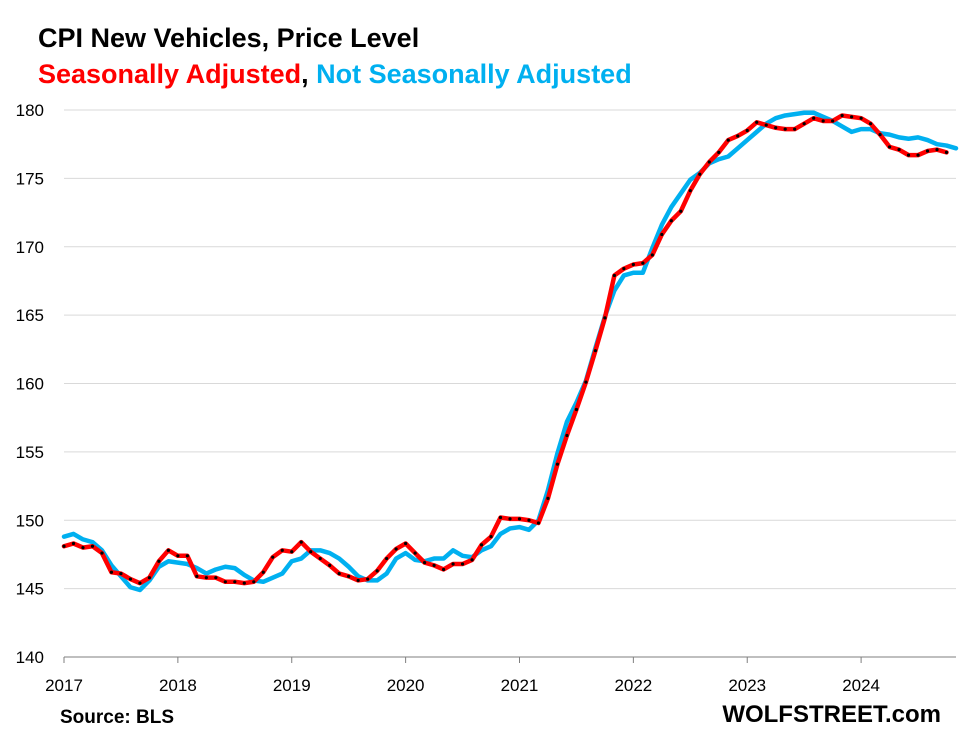 The height and width of the screenshot is (735, 963). What do you see at coordinates (292, 685) in the screenshot?
I see `x-tick-label: 2019` at bounding box center [292, 685].